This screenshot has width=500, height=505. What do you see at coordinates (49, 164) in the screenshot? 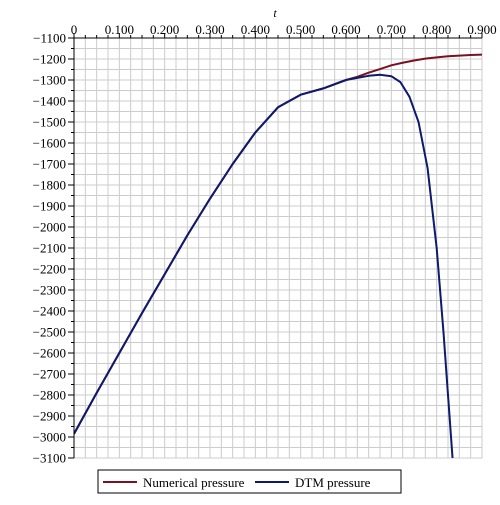
I see `y-tick-label: −1700` at bounding box center [49, 164].